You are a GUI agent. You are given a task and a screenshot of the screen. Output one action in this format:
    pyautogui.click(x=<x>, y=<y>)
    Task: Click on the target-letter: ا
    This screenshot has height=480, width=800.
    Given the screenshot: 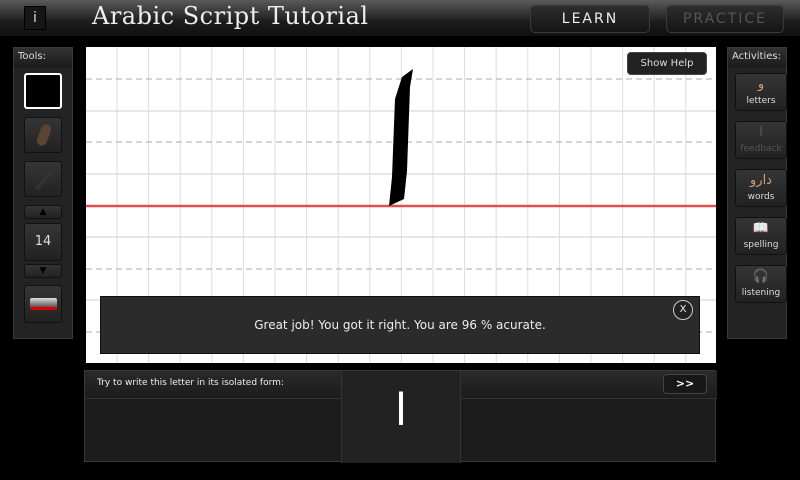 What is the action you would take?
    pyautogui.click(x=401, y=417)
    